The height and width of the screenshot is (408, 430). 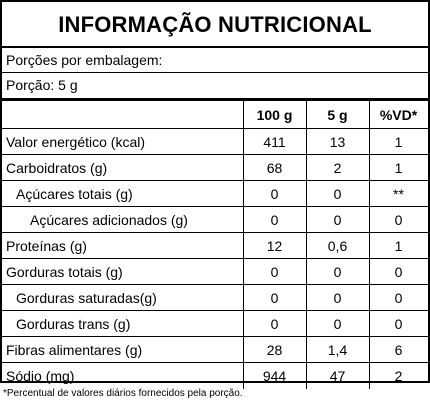 I want to click on row-label: Sódio (mg), so click(x=40, y=376).